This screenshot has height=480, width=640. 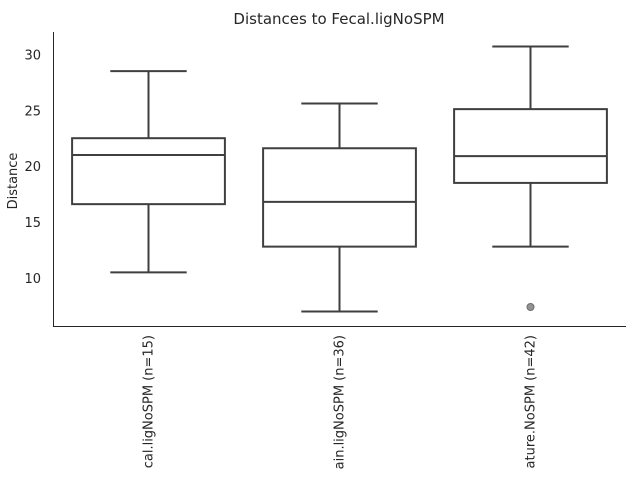 What do you see at coordinates (32, 55) in the screenshot?
I see `y-tick-label: 30` at bounding box center [32, 55].